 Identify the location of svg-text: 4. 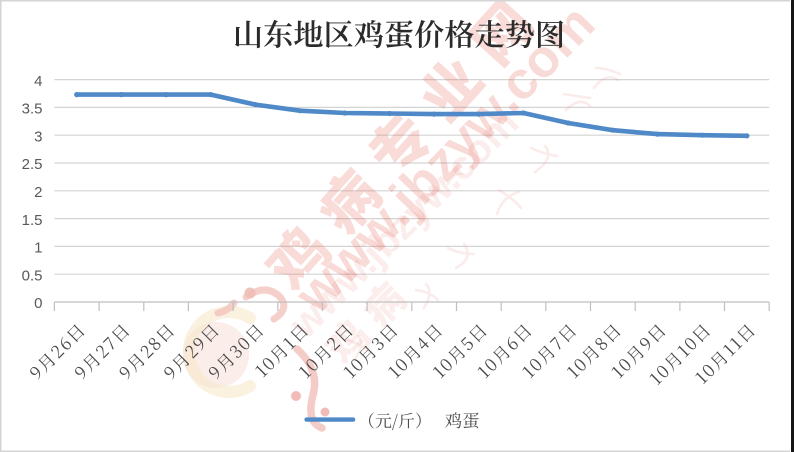
(38, 81).